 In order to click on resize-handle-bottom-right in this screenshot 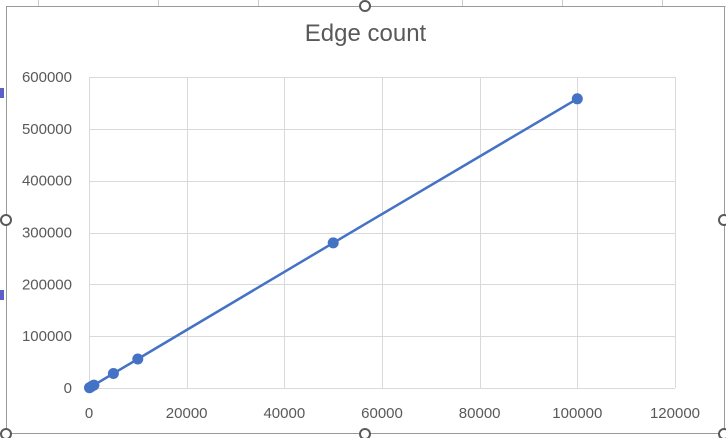, I will do `click(722, 433)`.